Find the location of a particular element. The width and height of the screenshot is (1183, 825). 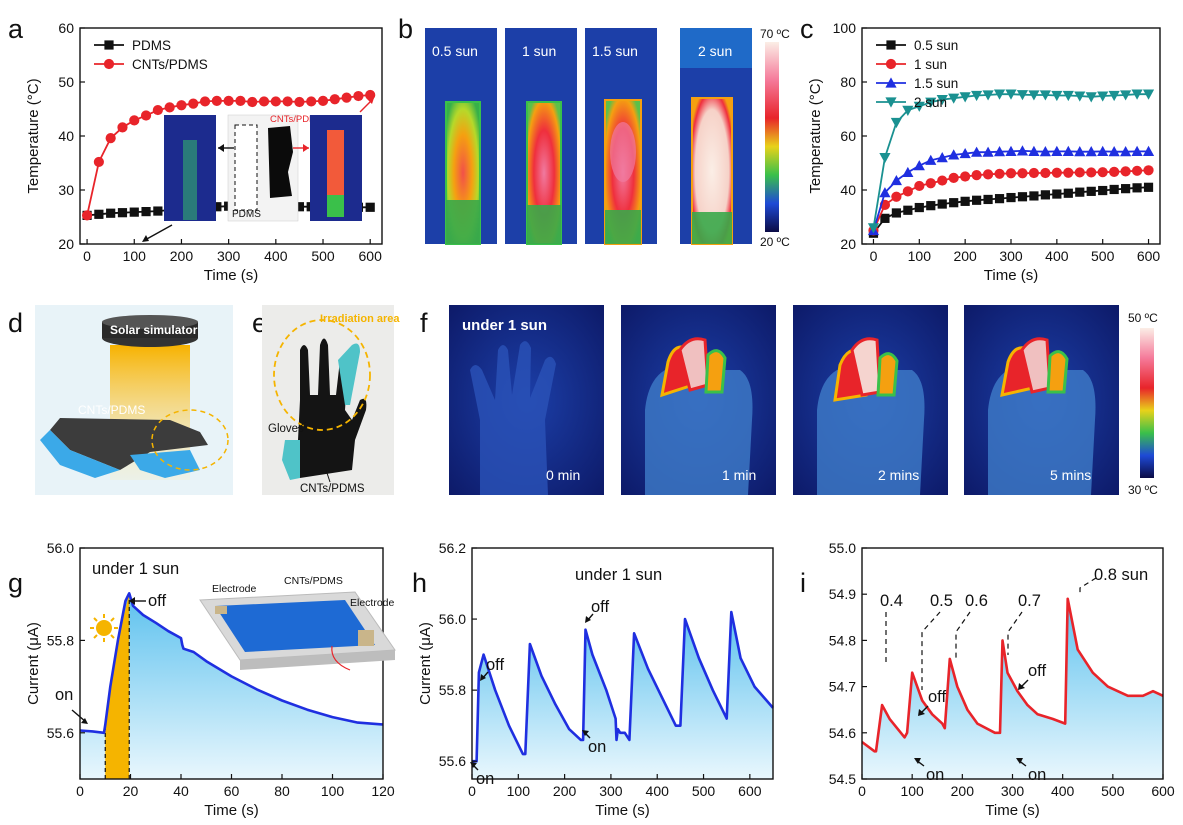

chart-c-ylabel: Temperature (°C) is located at coordinates (815, 135).